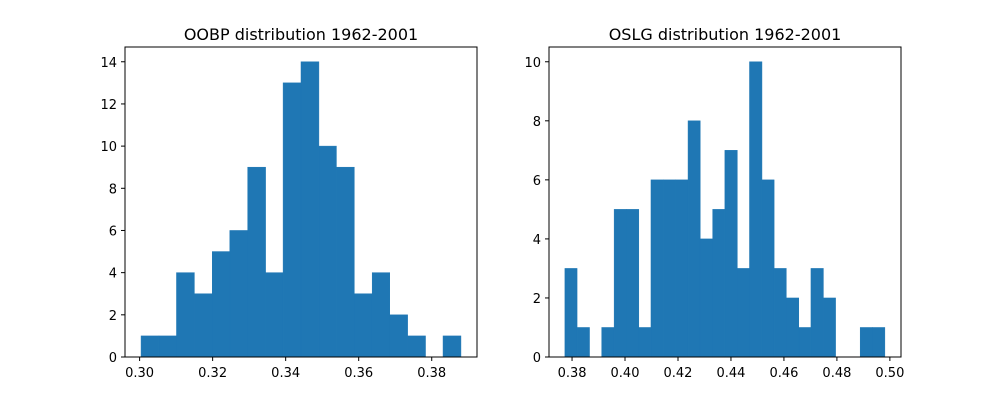 The height and width of the screenshot is (400, 1000). What do you see at coordinates (108, 105) in the screenshot?
I see `y-tick-label: 12` at bounding box center [108, 105].